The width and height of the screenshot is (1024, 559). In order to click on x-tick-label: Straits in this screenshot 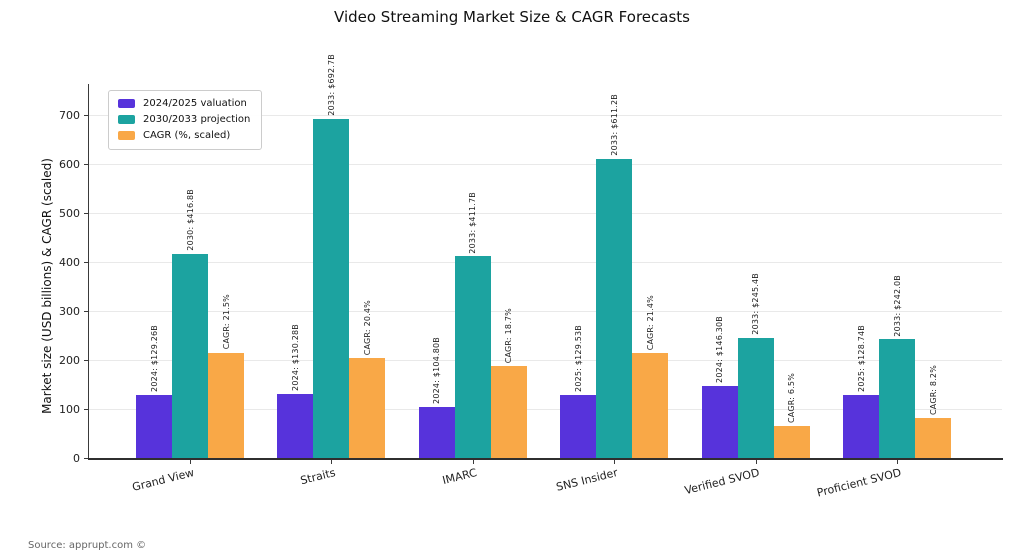, I will do `click(317, 477)`.